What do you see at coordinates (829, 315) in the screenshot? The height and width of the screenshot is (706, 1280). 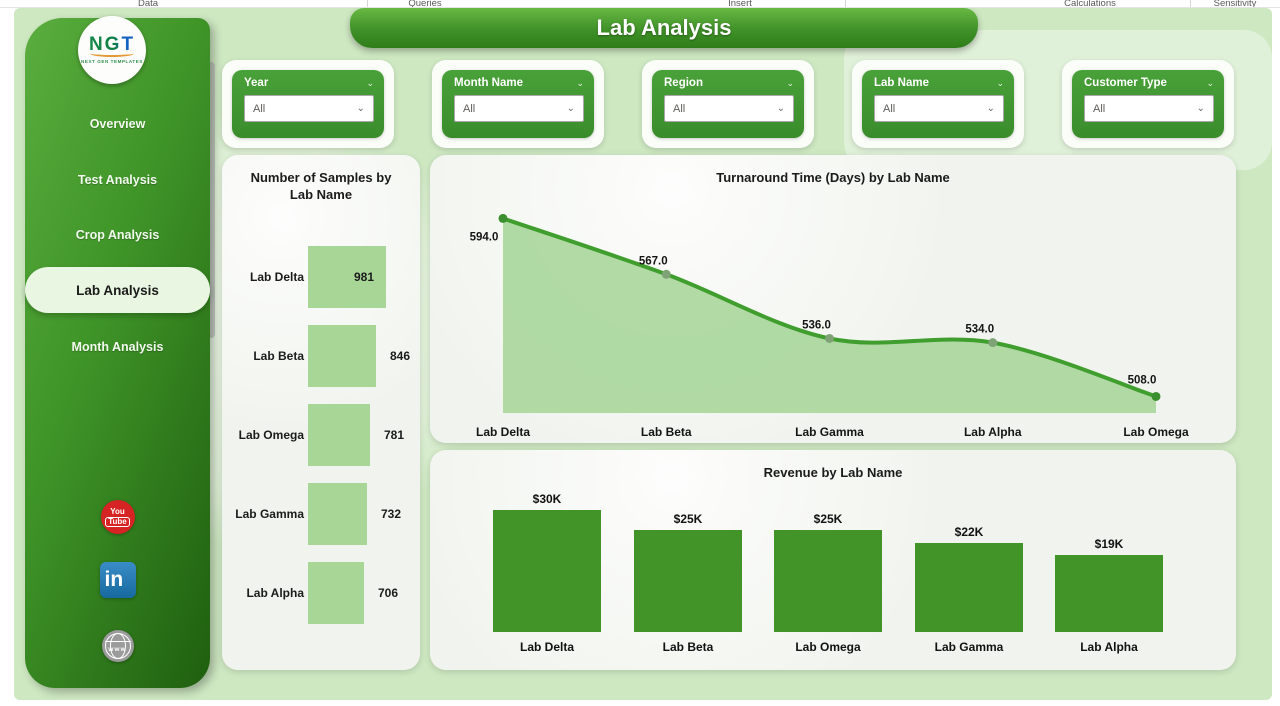 I see `area-fill` at bounding box center [829, 315].